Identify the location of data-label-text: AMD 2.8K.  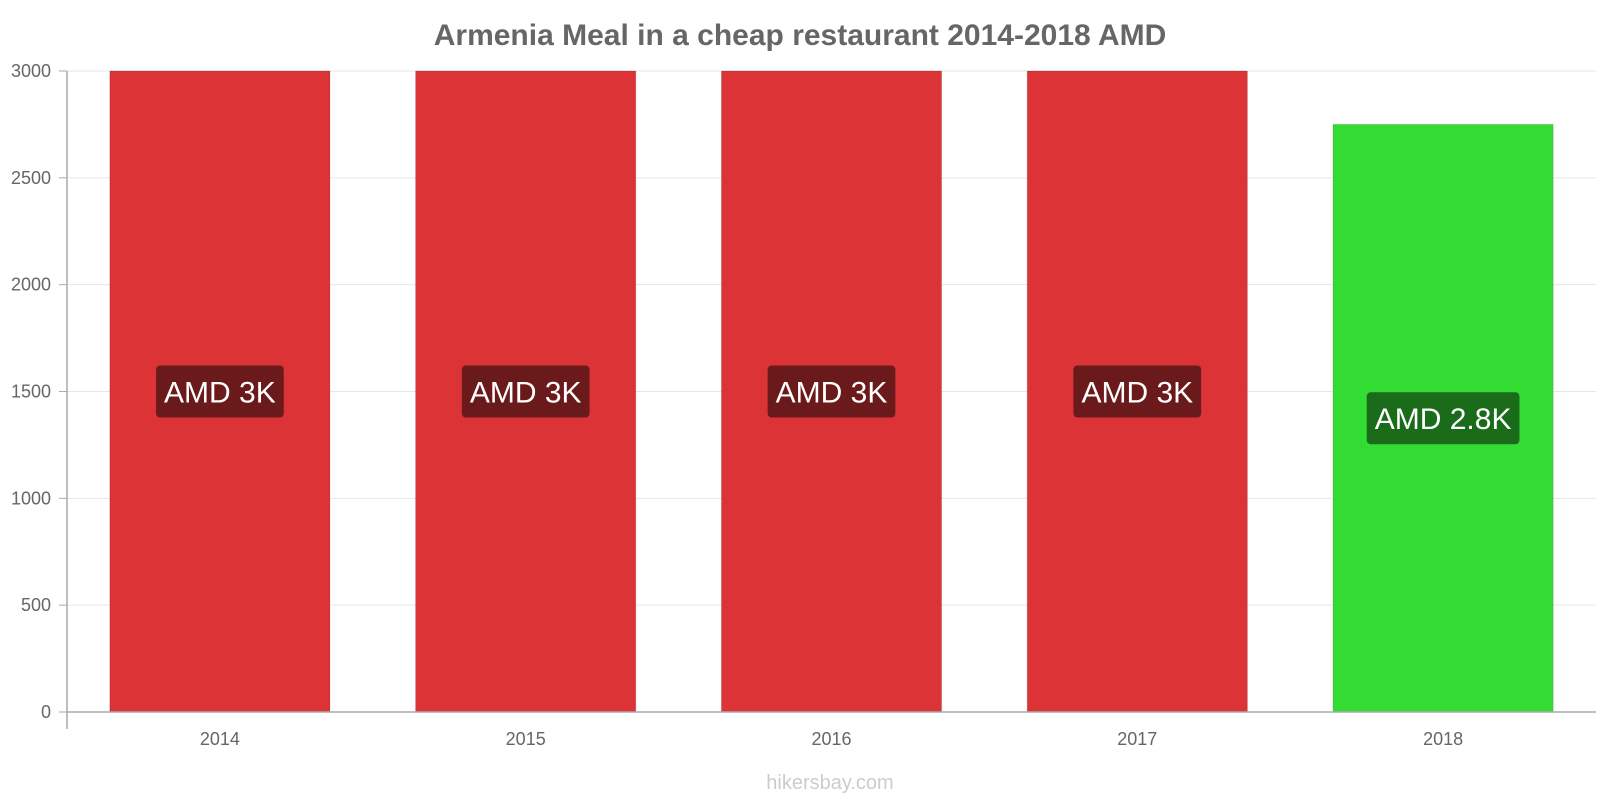
(1443, 419).